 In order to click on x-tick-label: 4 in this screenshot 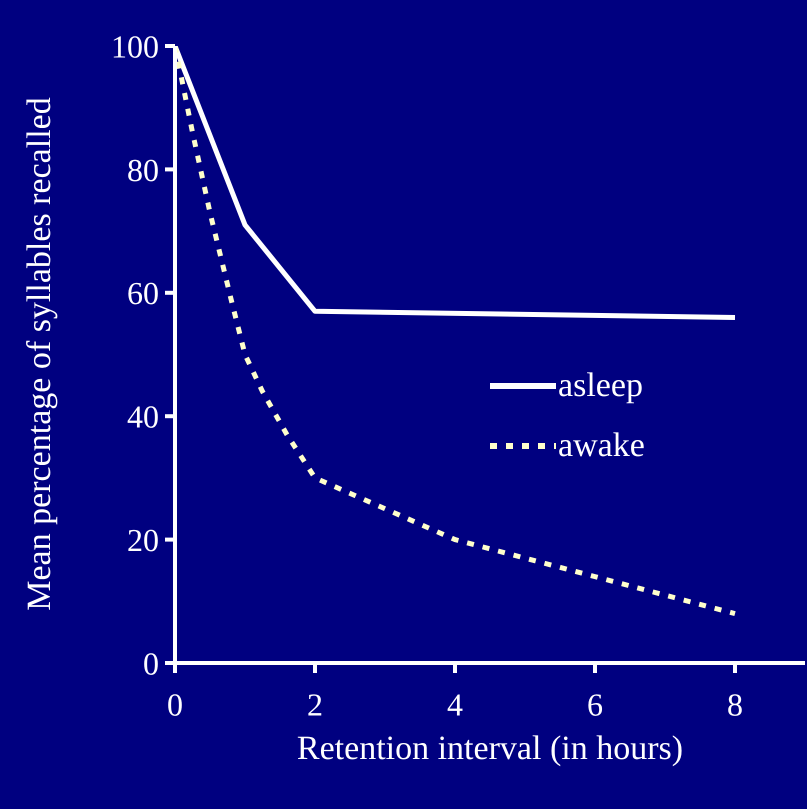, I will do `click(455, 704)`.